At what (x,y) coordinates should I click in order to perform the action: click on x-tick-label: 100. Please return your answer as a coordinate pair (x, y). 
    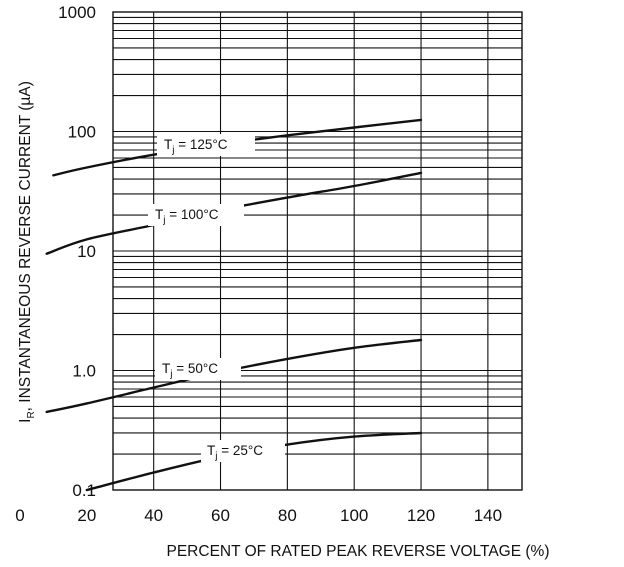
    Looking at the image, I should click on (354, 515).